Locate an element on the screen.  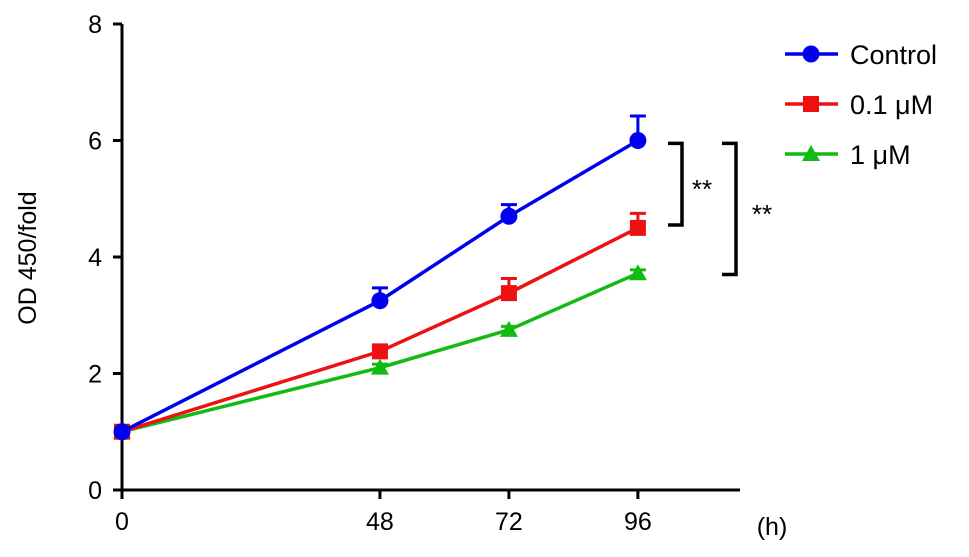
y-tick-label: 8 is located at coordinates (95, 25).